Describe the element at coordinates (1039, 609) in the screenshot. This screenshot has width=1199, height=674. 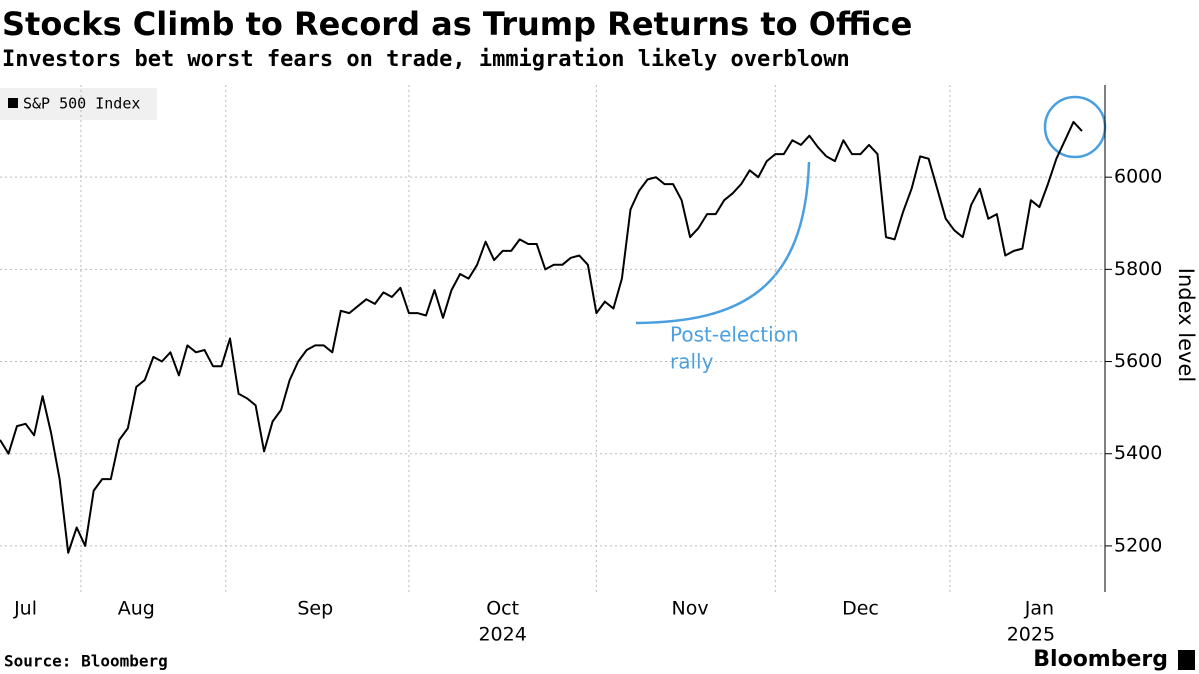
I see `x-tick-label: Jan` at that location.